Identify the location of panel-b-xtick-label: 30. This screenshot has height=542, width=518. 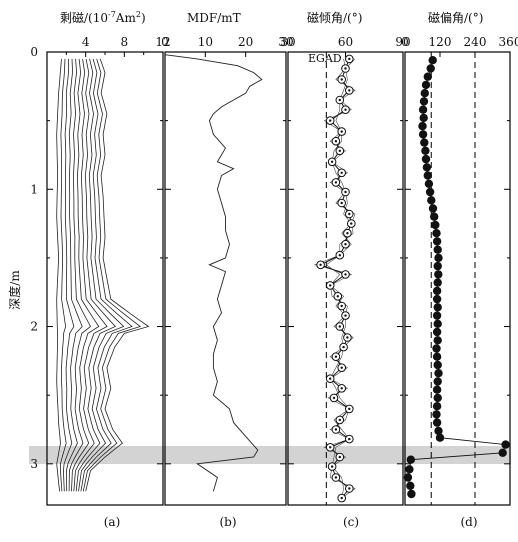
(285, 42).